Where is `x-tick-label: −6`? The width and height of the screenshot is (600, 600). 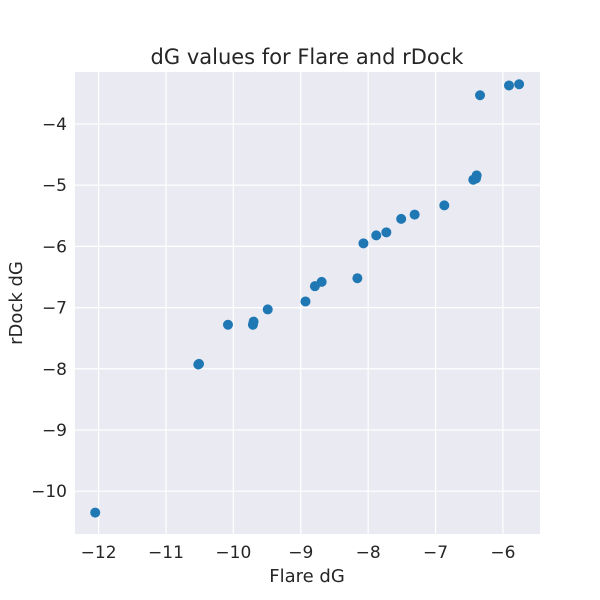
x-tick-label: −6 is located at coordinates (502, 553).